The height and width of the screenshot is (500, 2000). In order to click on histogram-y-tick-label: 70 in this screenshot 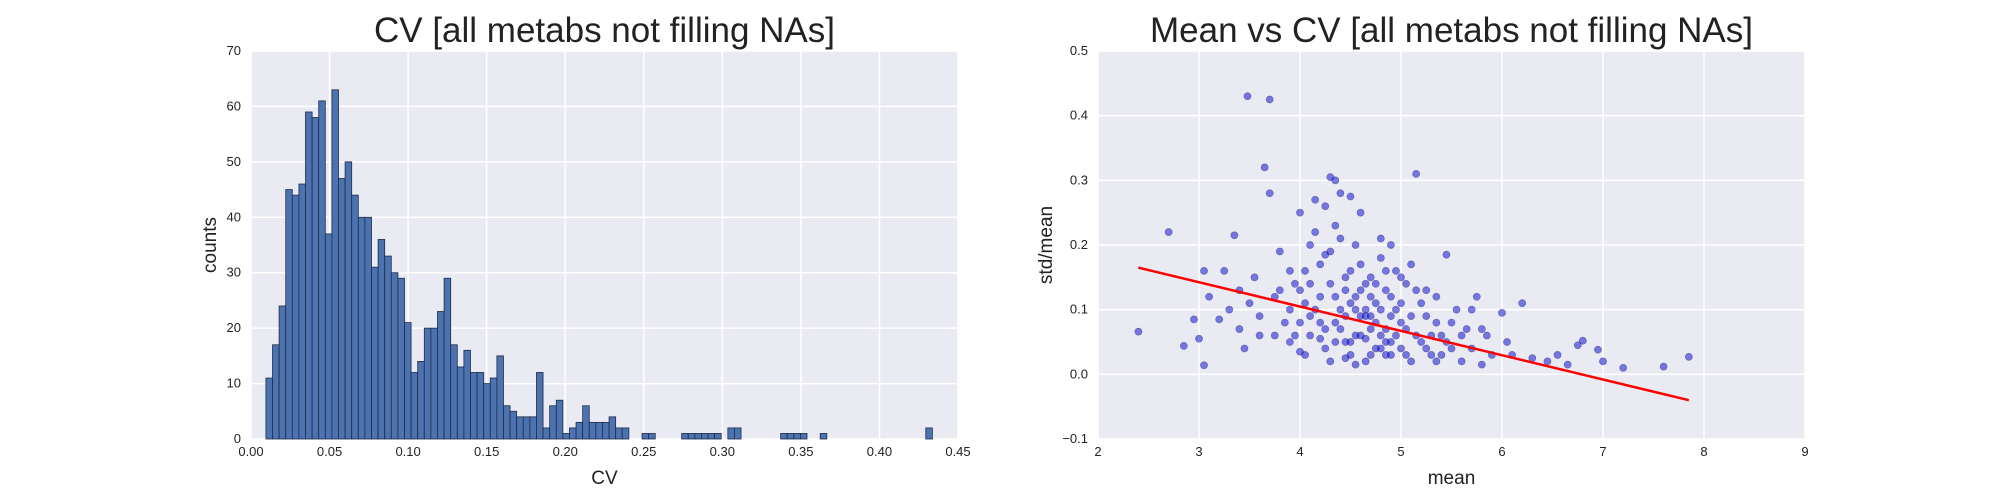, I will do `click(234, 50)`.